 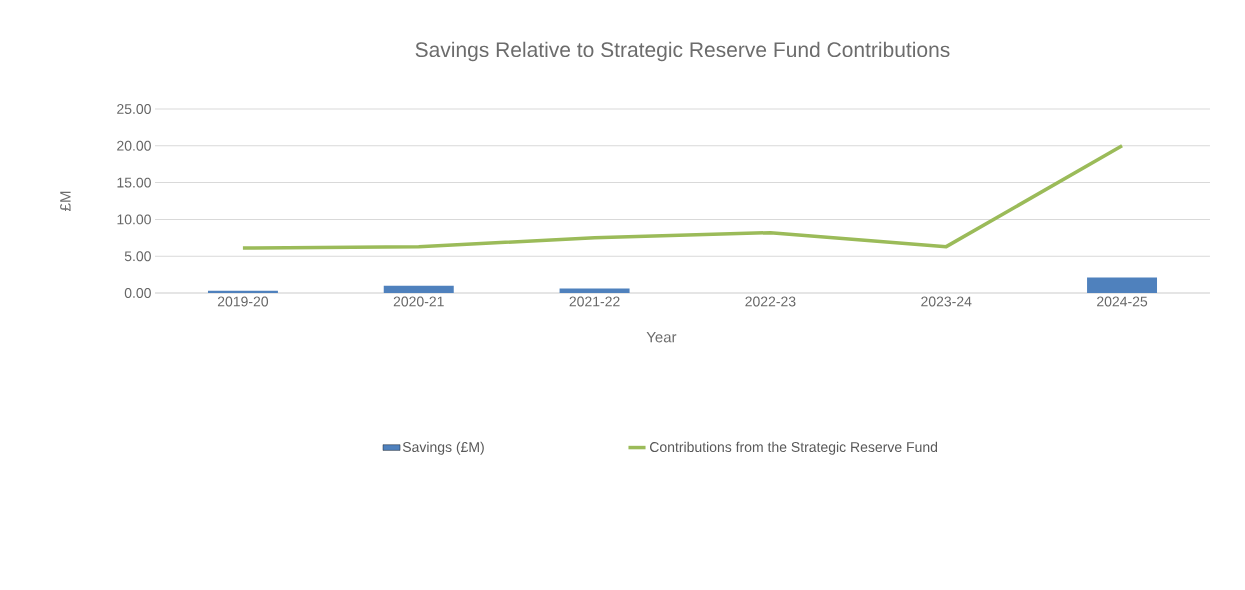 I want to click on x-tick-label: 2023-24, so click(x=946, y=301).